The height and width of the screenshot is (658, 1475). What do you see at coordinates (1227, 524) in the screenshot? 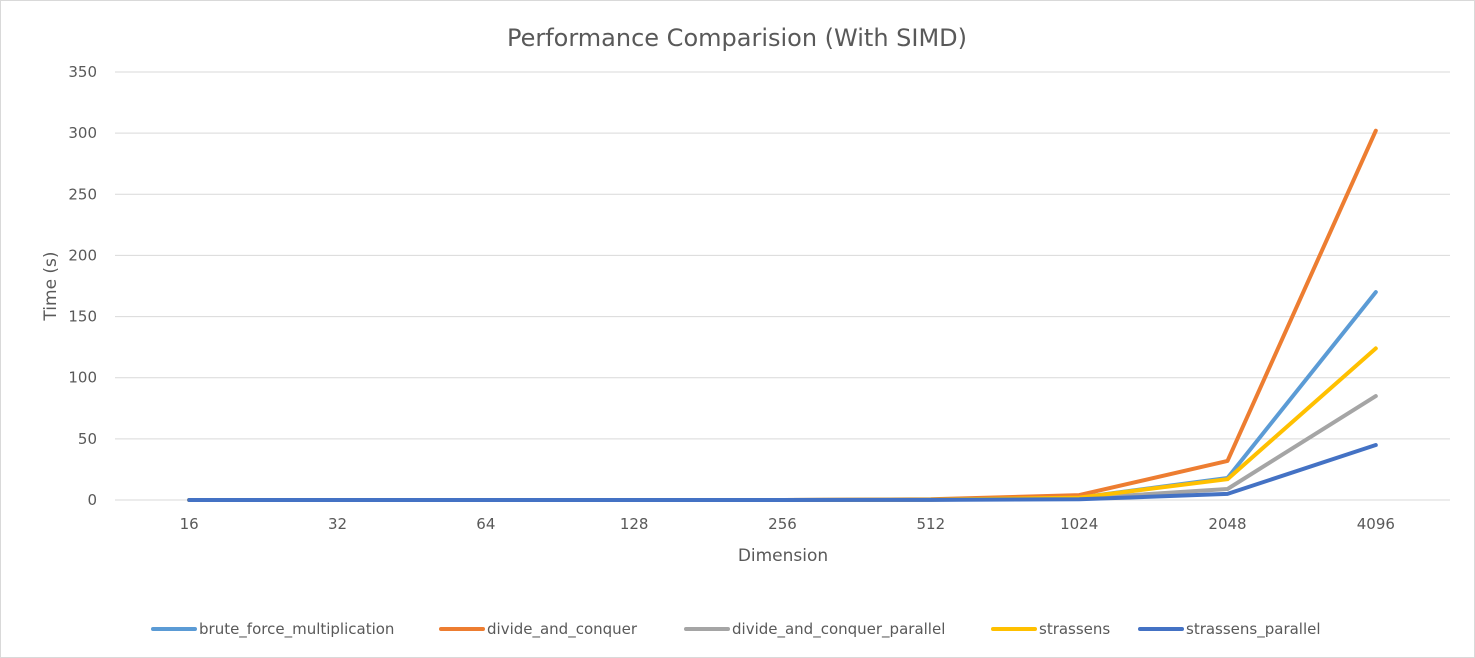
I see `x-tick-label: 2048` at bounding box center [1227, 524].